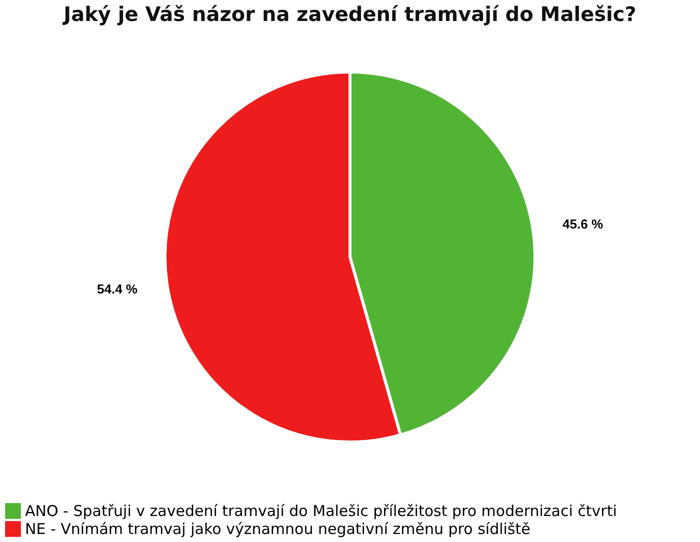  What do you see at coordinates (349, 14) in the screenshot?
I see `chart-title: Jaký je Váš názor na zavedení tramvají do Malešic?` at bounding box center [349, 14].